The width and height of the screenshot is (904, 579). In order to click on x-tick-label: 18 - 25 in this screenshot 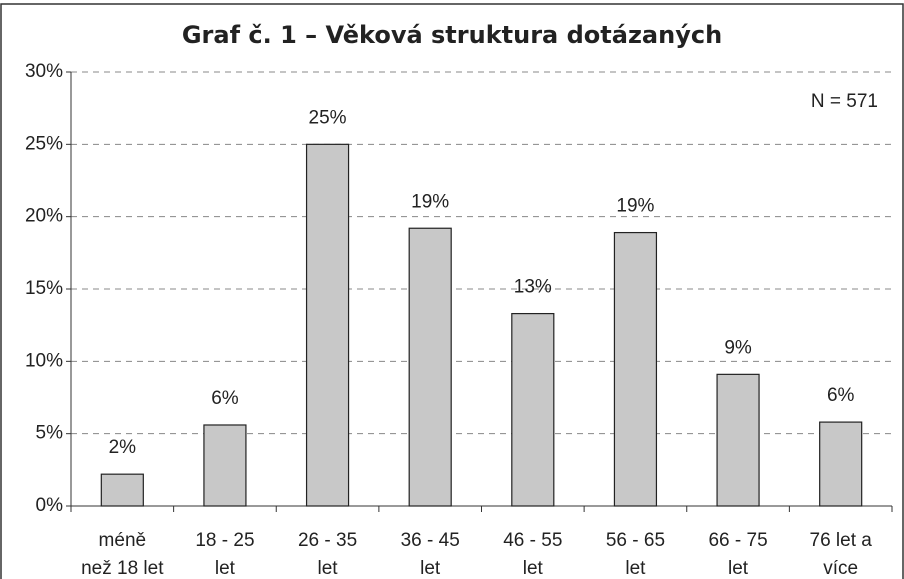, I will do `click(224, 540)`.